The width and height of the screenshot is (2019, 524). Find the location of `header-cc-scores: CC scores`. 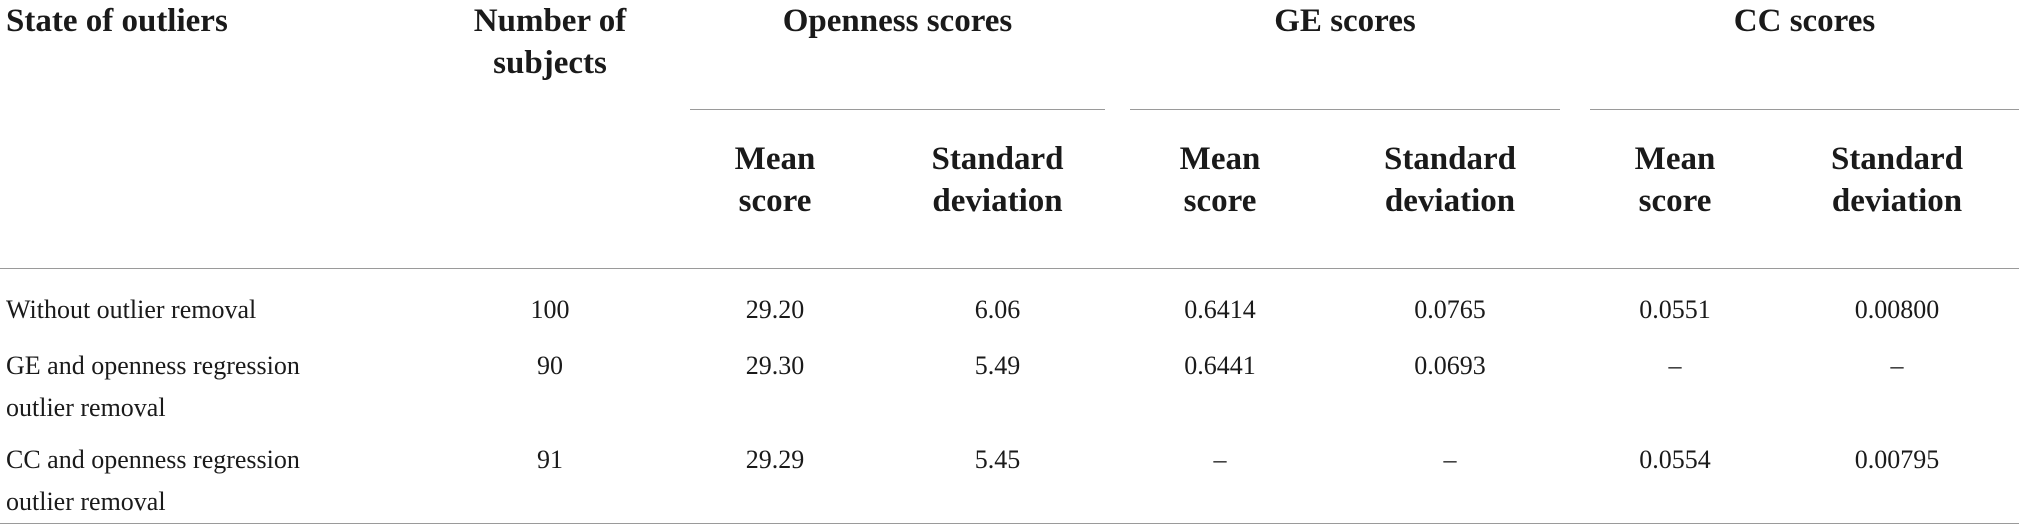

header-cc-scores: CC scores is located at coordinates (1797, 55).